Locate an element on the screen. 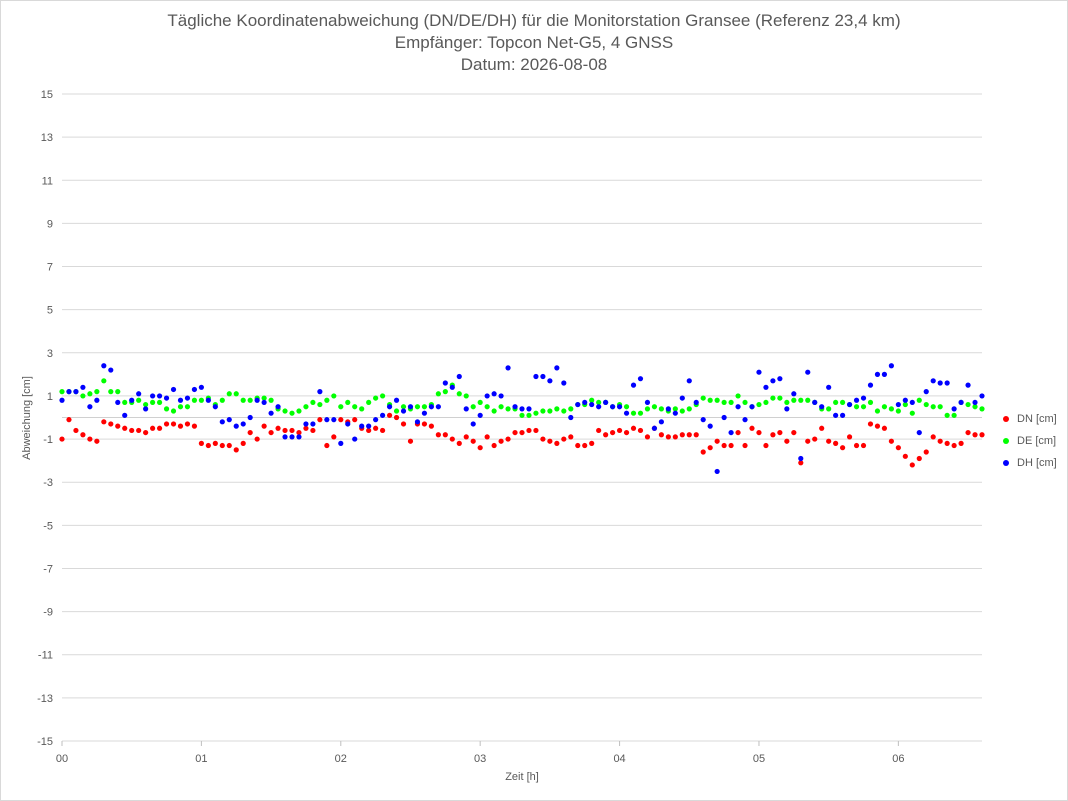 The image size is (1068, 801). y-tick-label: 11 is located at coordinates (47, 181).